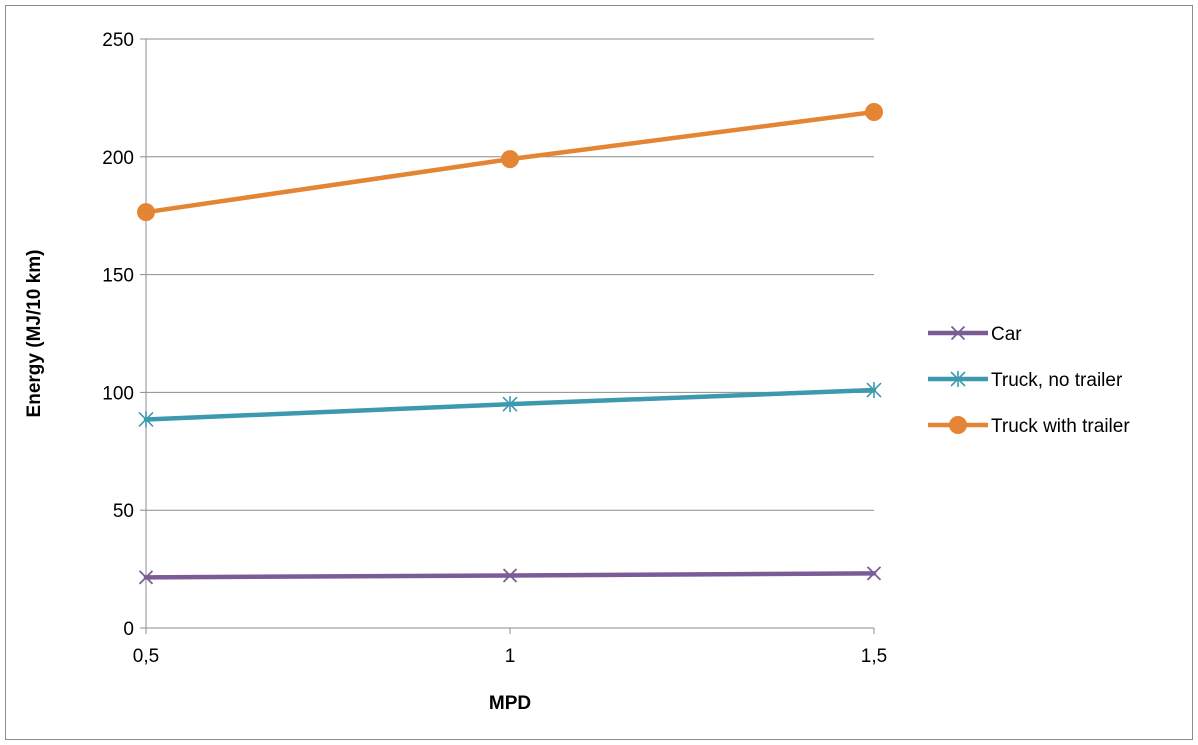 The image size is (1198, 745). I want to click on y-tick-label: 50, so click(123, 511).